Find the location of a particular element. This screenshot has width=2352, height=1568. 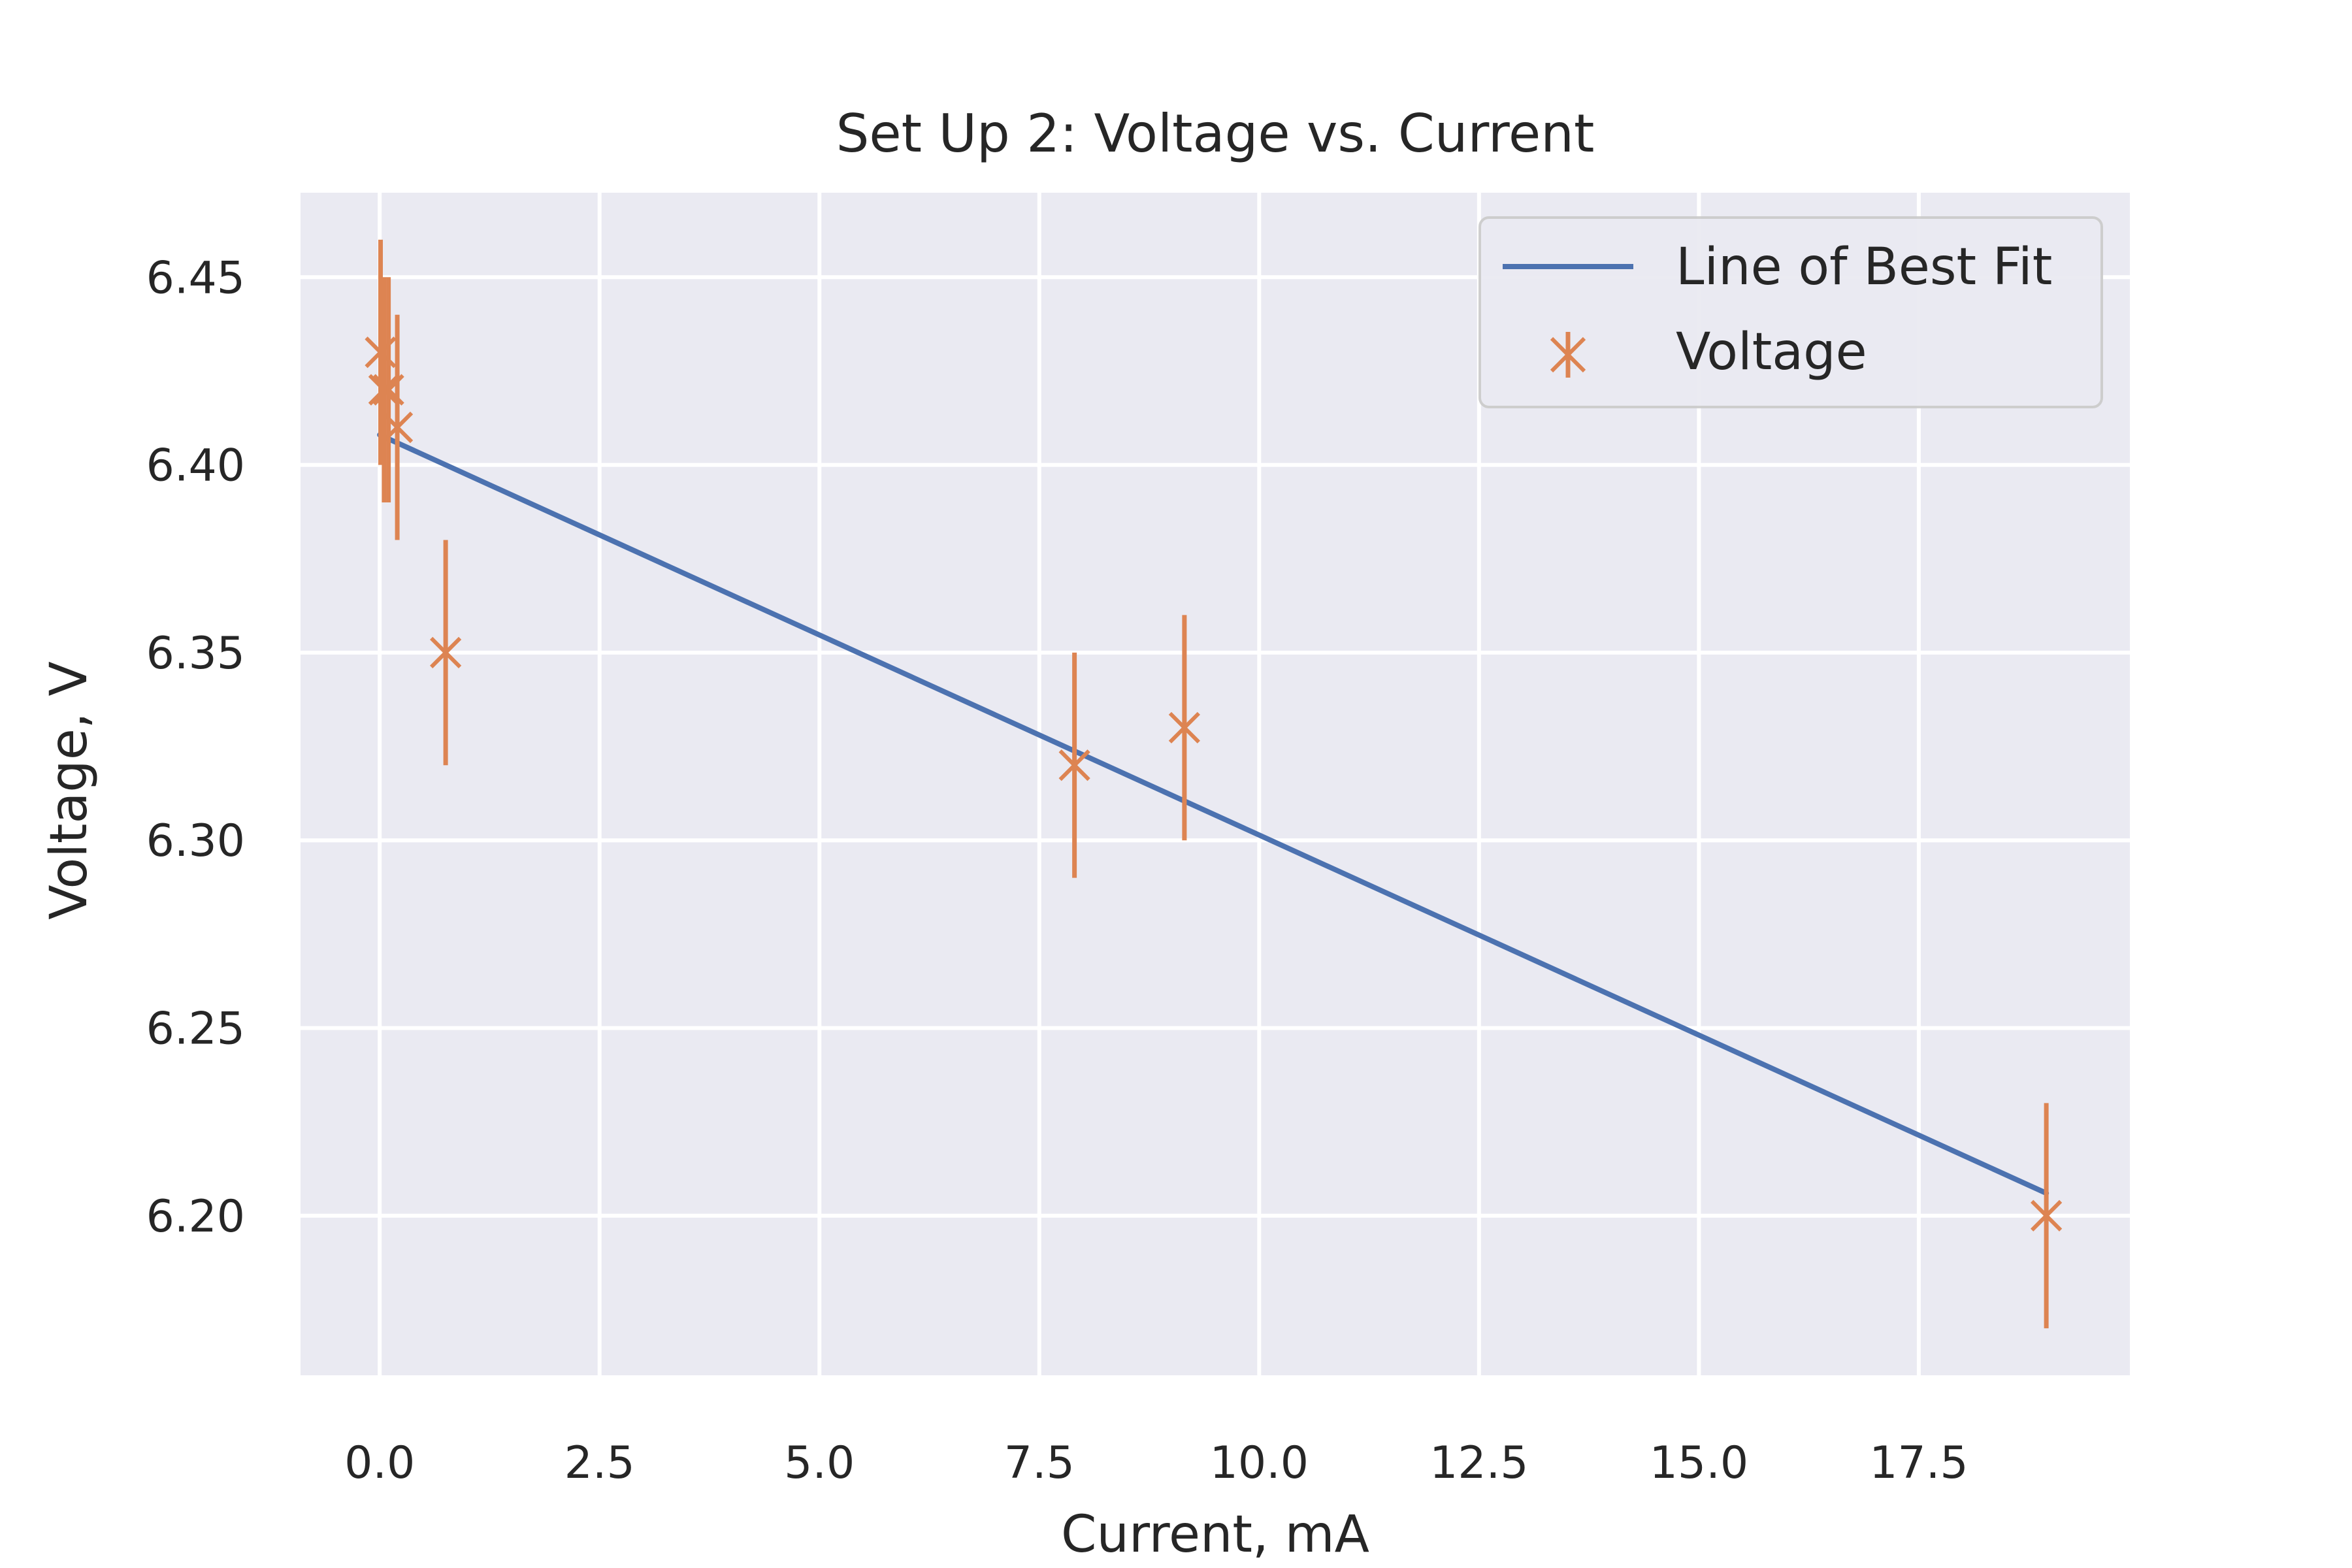

x-tick-labels: 0.0 2.5 5.0 7.5 10.0 12.5 15.0 17.5 is located at coordinates (1156, 1463).